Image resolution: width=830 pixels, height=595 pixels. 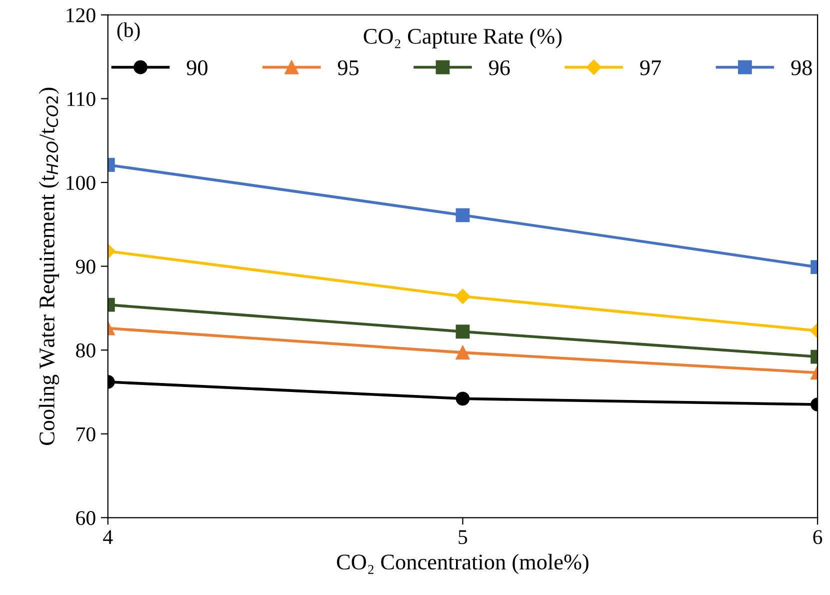 I want to click on x-tick-label: 4, so click(x=108, y=537).